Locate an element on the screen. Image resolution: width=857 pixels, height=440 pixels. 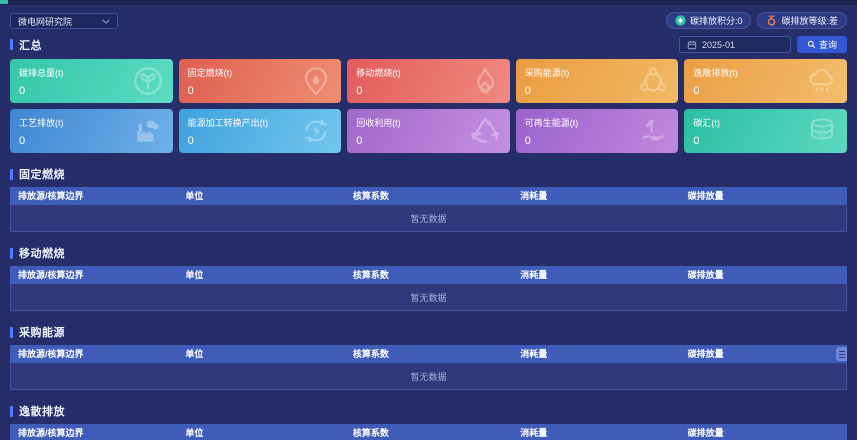
section-title: 逸散排放 is located at coordinates (428, 411).